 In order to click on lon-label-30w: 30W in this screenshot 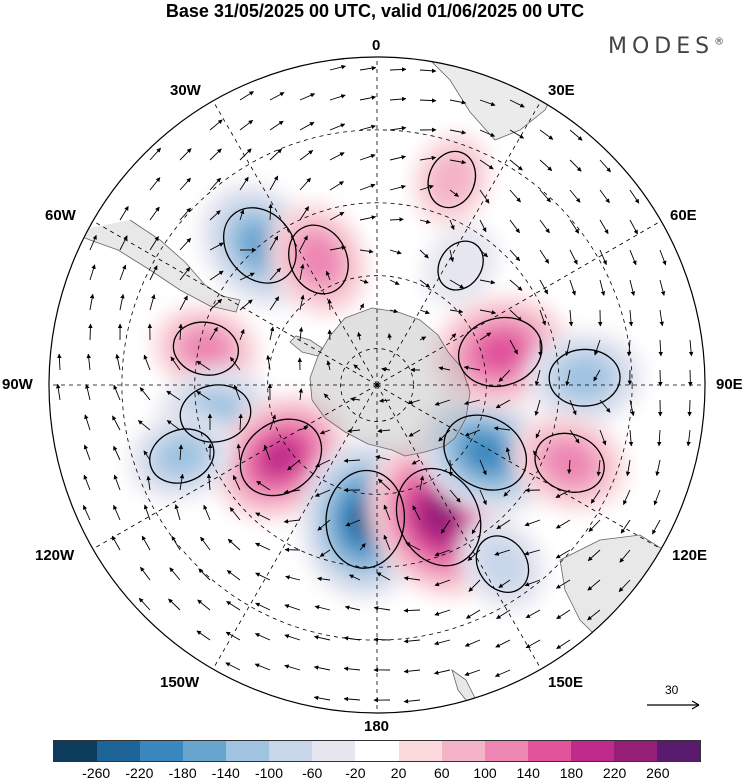, I will do `click(185, 90)`.